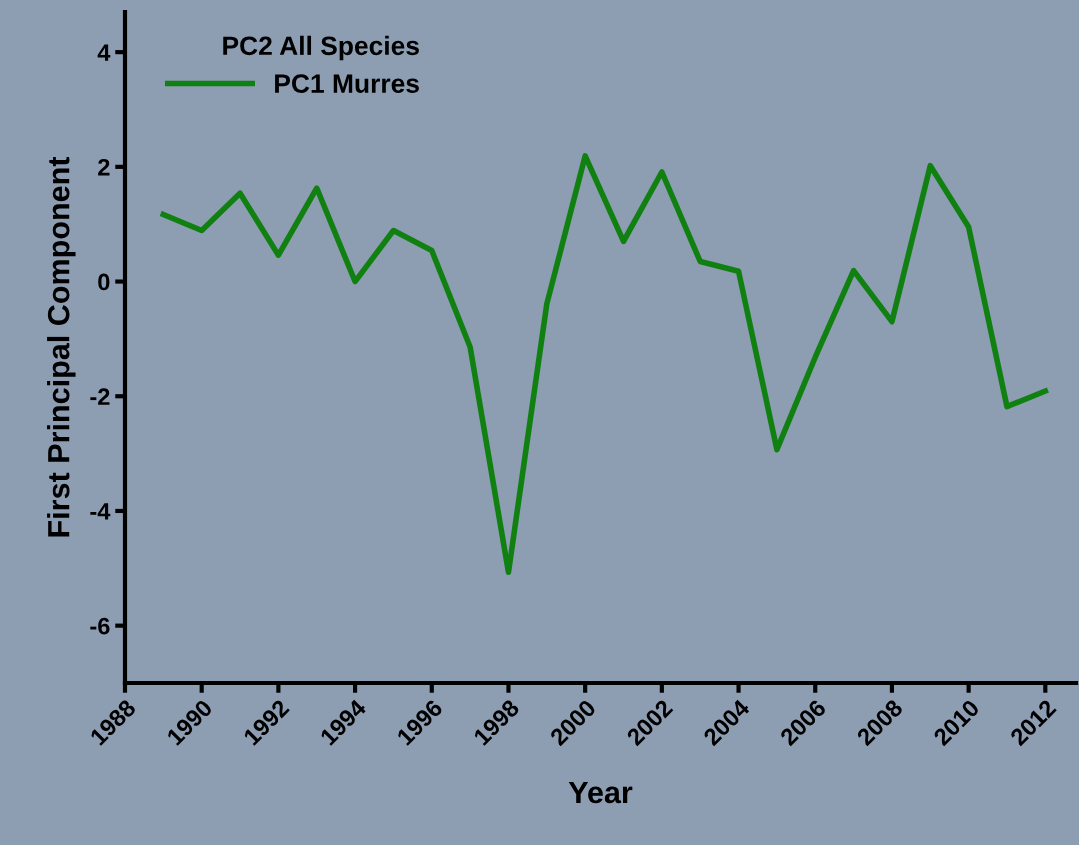 The height and width of the screenshot is (845, 1079). Describe the element at coordinates (61, 346) in the screenshot. I see `y-axis-title: First Principal Component` at that location.